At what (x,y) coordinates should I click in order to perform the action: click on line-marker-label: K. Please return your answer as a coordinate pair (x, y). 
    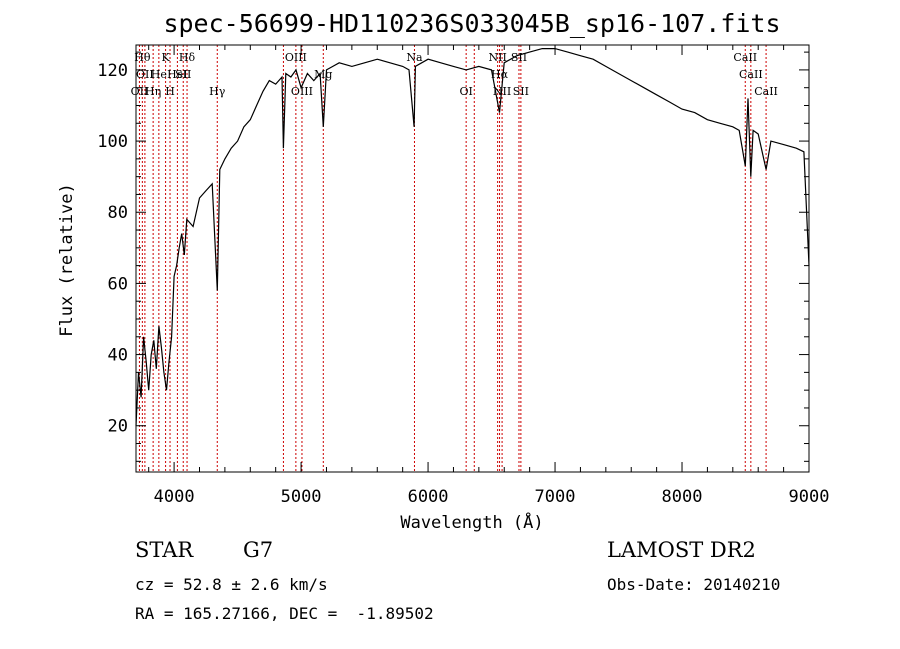
    Looking at the image, I should click on (165, 57).